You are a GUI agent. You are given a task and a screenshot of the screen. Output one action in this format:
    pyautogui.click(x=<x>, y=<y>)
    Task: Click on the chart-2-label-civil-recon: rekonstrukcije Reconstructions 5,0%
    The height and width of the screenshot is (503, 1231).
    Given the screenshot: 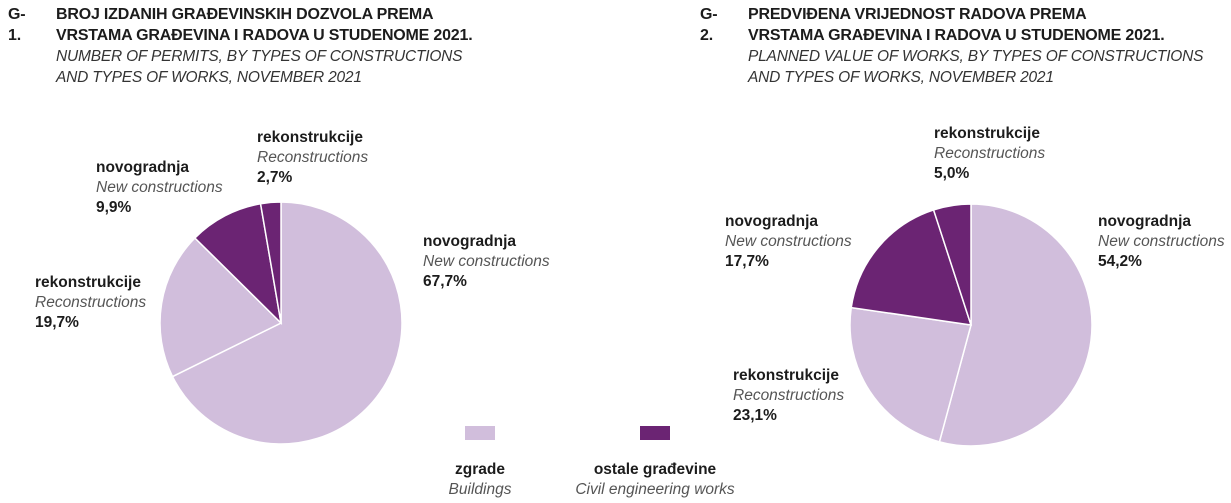 What is the action you would take?
    pyautogui.click(x=990, y=153)
    